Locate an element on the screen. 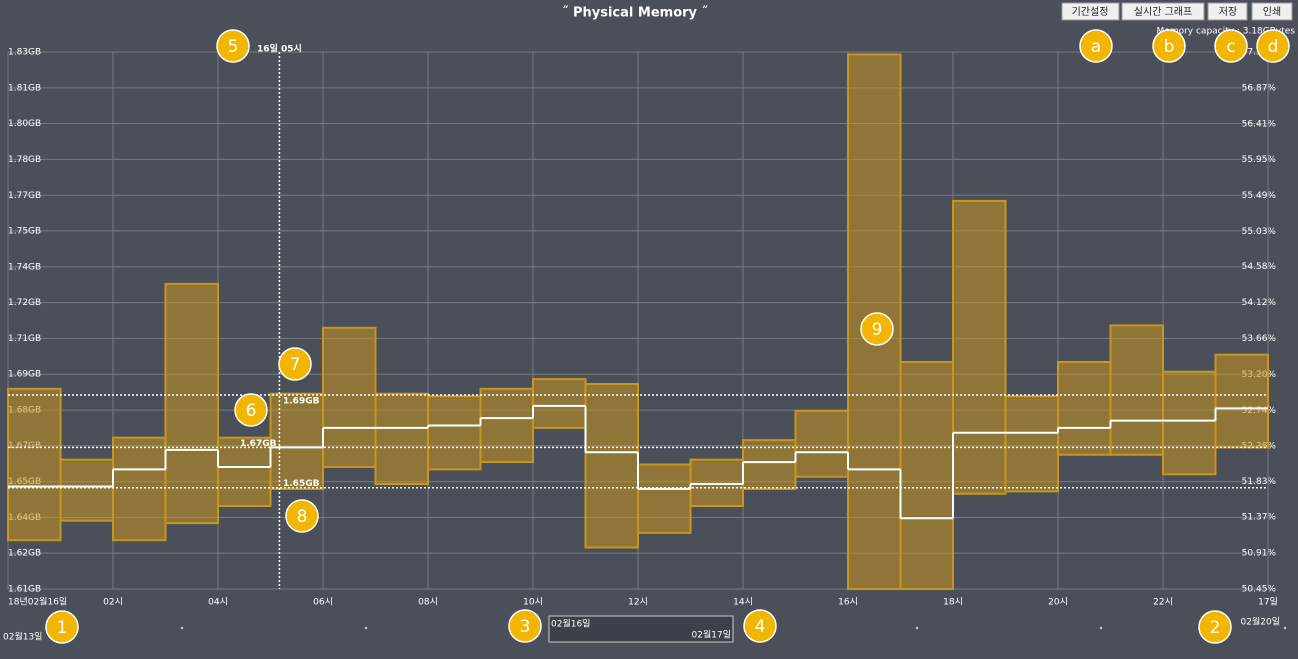 Image resolution: width=1298 pixels, height=659 pixels. y2-tick-label: 51.37% is located at coordinates (1259, 518).